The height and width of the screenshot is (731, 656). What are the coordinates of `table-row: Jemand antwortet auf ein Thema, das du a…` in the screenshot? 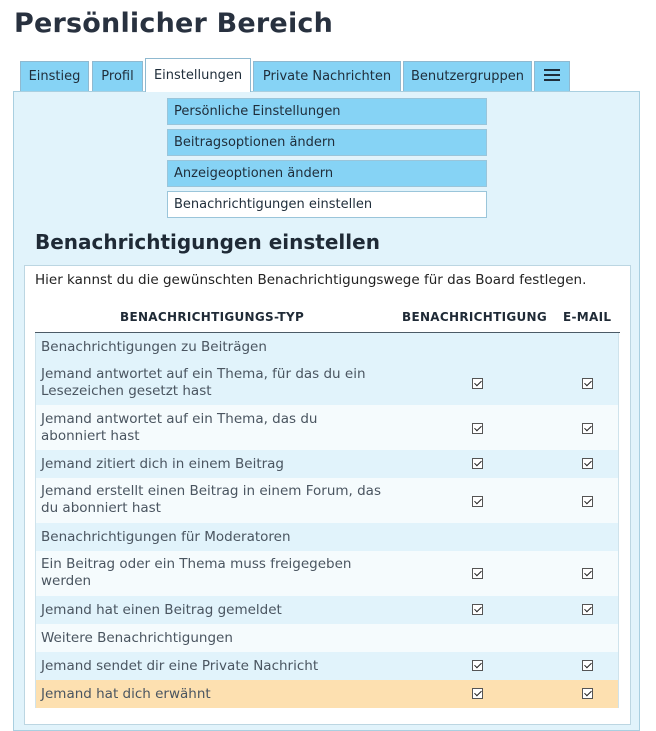 It's located at (327, 427).